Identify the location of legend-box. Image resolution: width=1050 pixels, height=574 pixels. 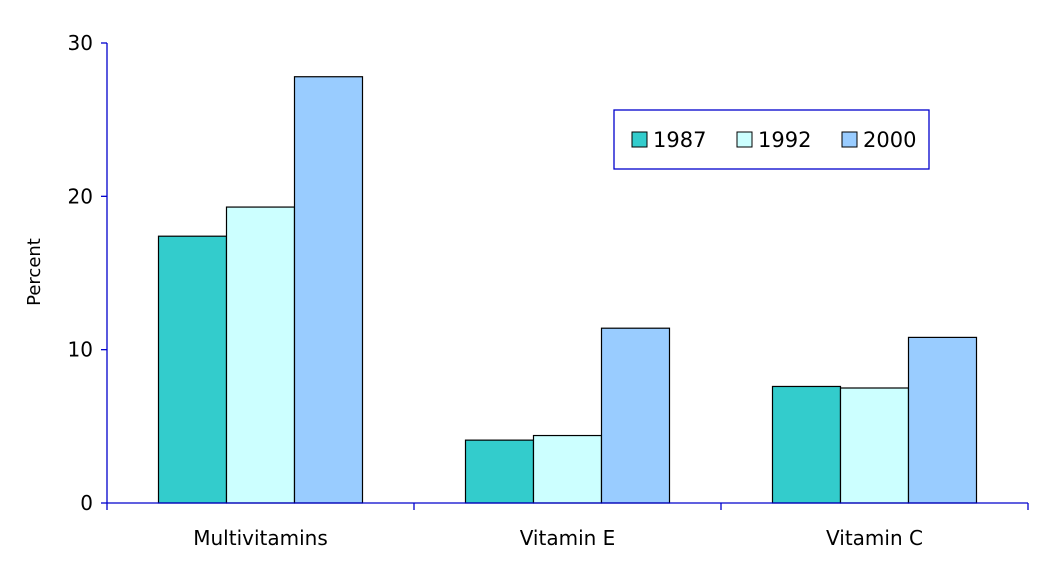
(771, 139).